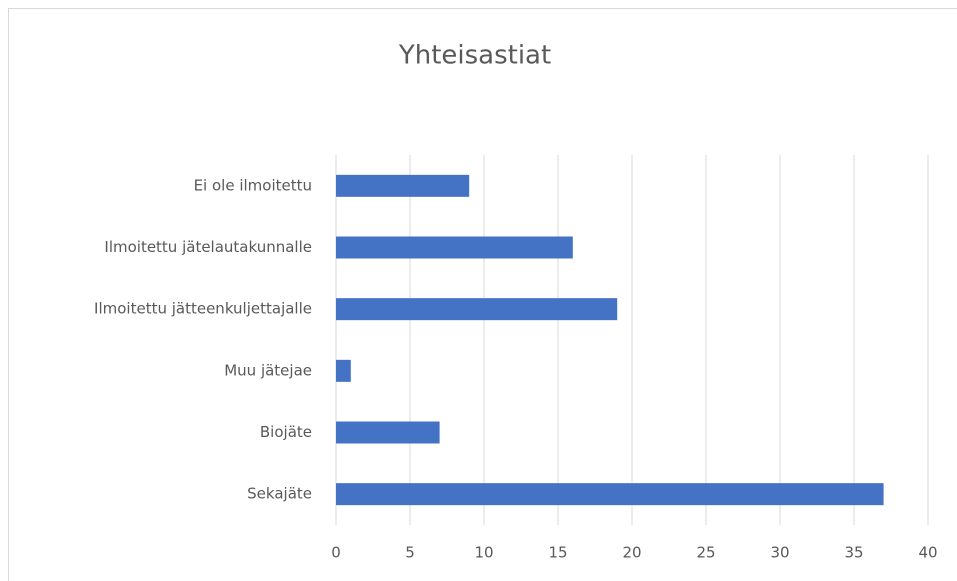  I want to click on x-tick-label: 30, so click(779, 553).